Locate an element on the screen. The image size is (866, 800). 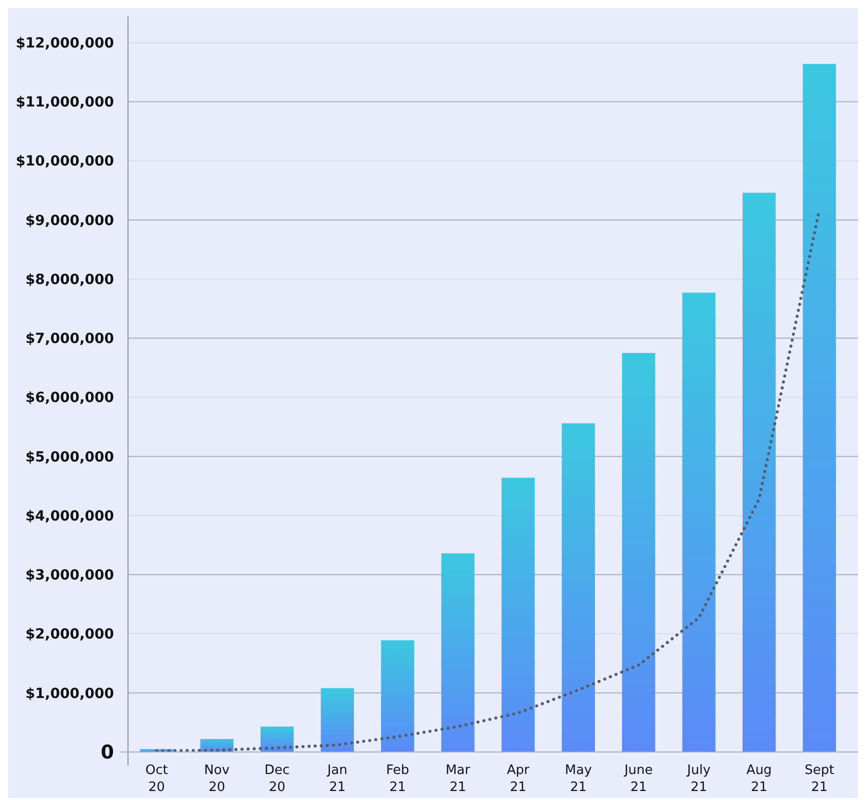
x-tick-label: Jan 21 is located at coordinates (337, 779).